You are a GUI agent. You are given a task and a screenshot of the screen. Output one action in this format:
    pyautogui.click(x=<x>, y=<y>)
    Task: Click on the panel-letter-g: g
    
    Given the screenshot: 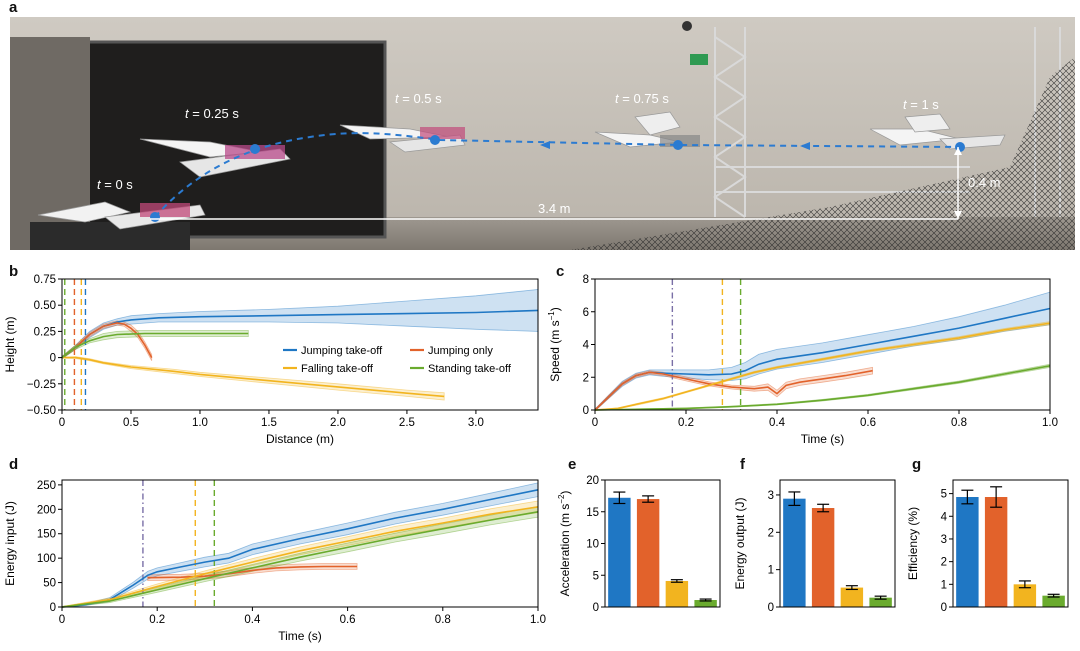 What is the action you would take?
    pyautogui.click(x=917, y=464)
    